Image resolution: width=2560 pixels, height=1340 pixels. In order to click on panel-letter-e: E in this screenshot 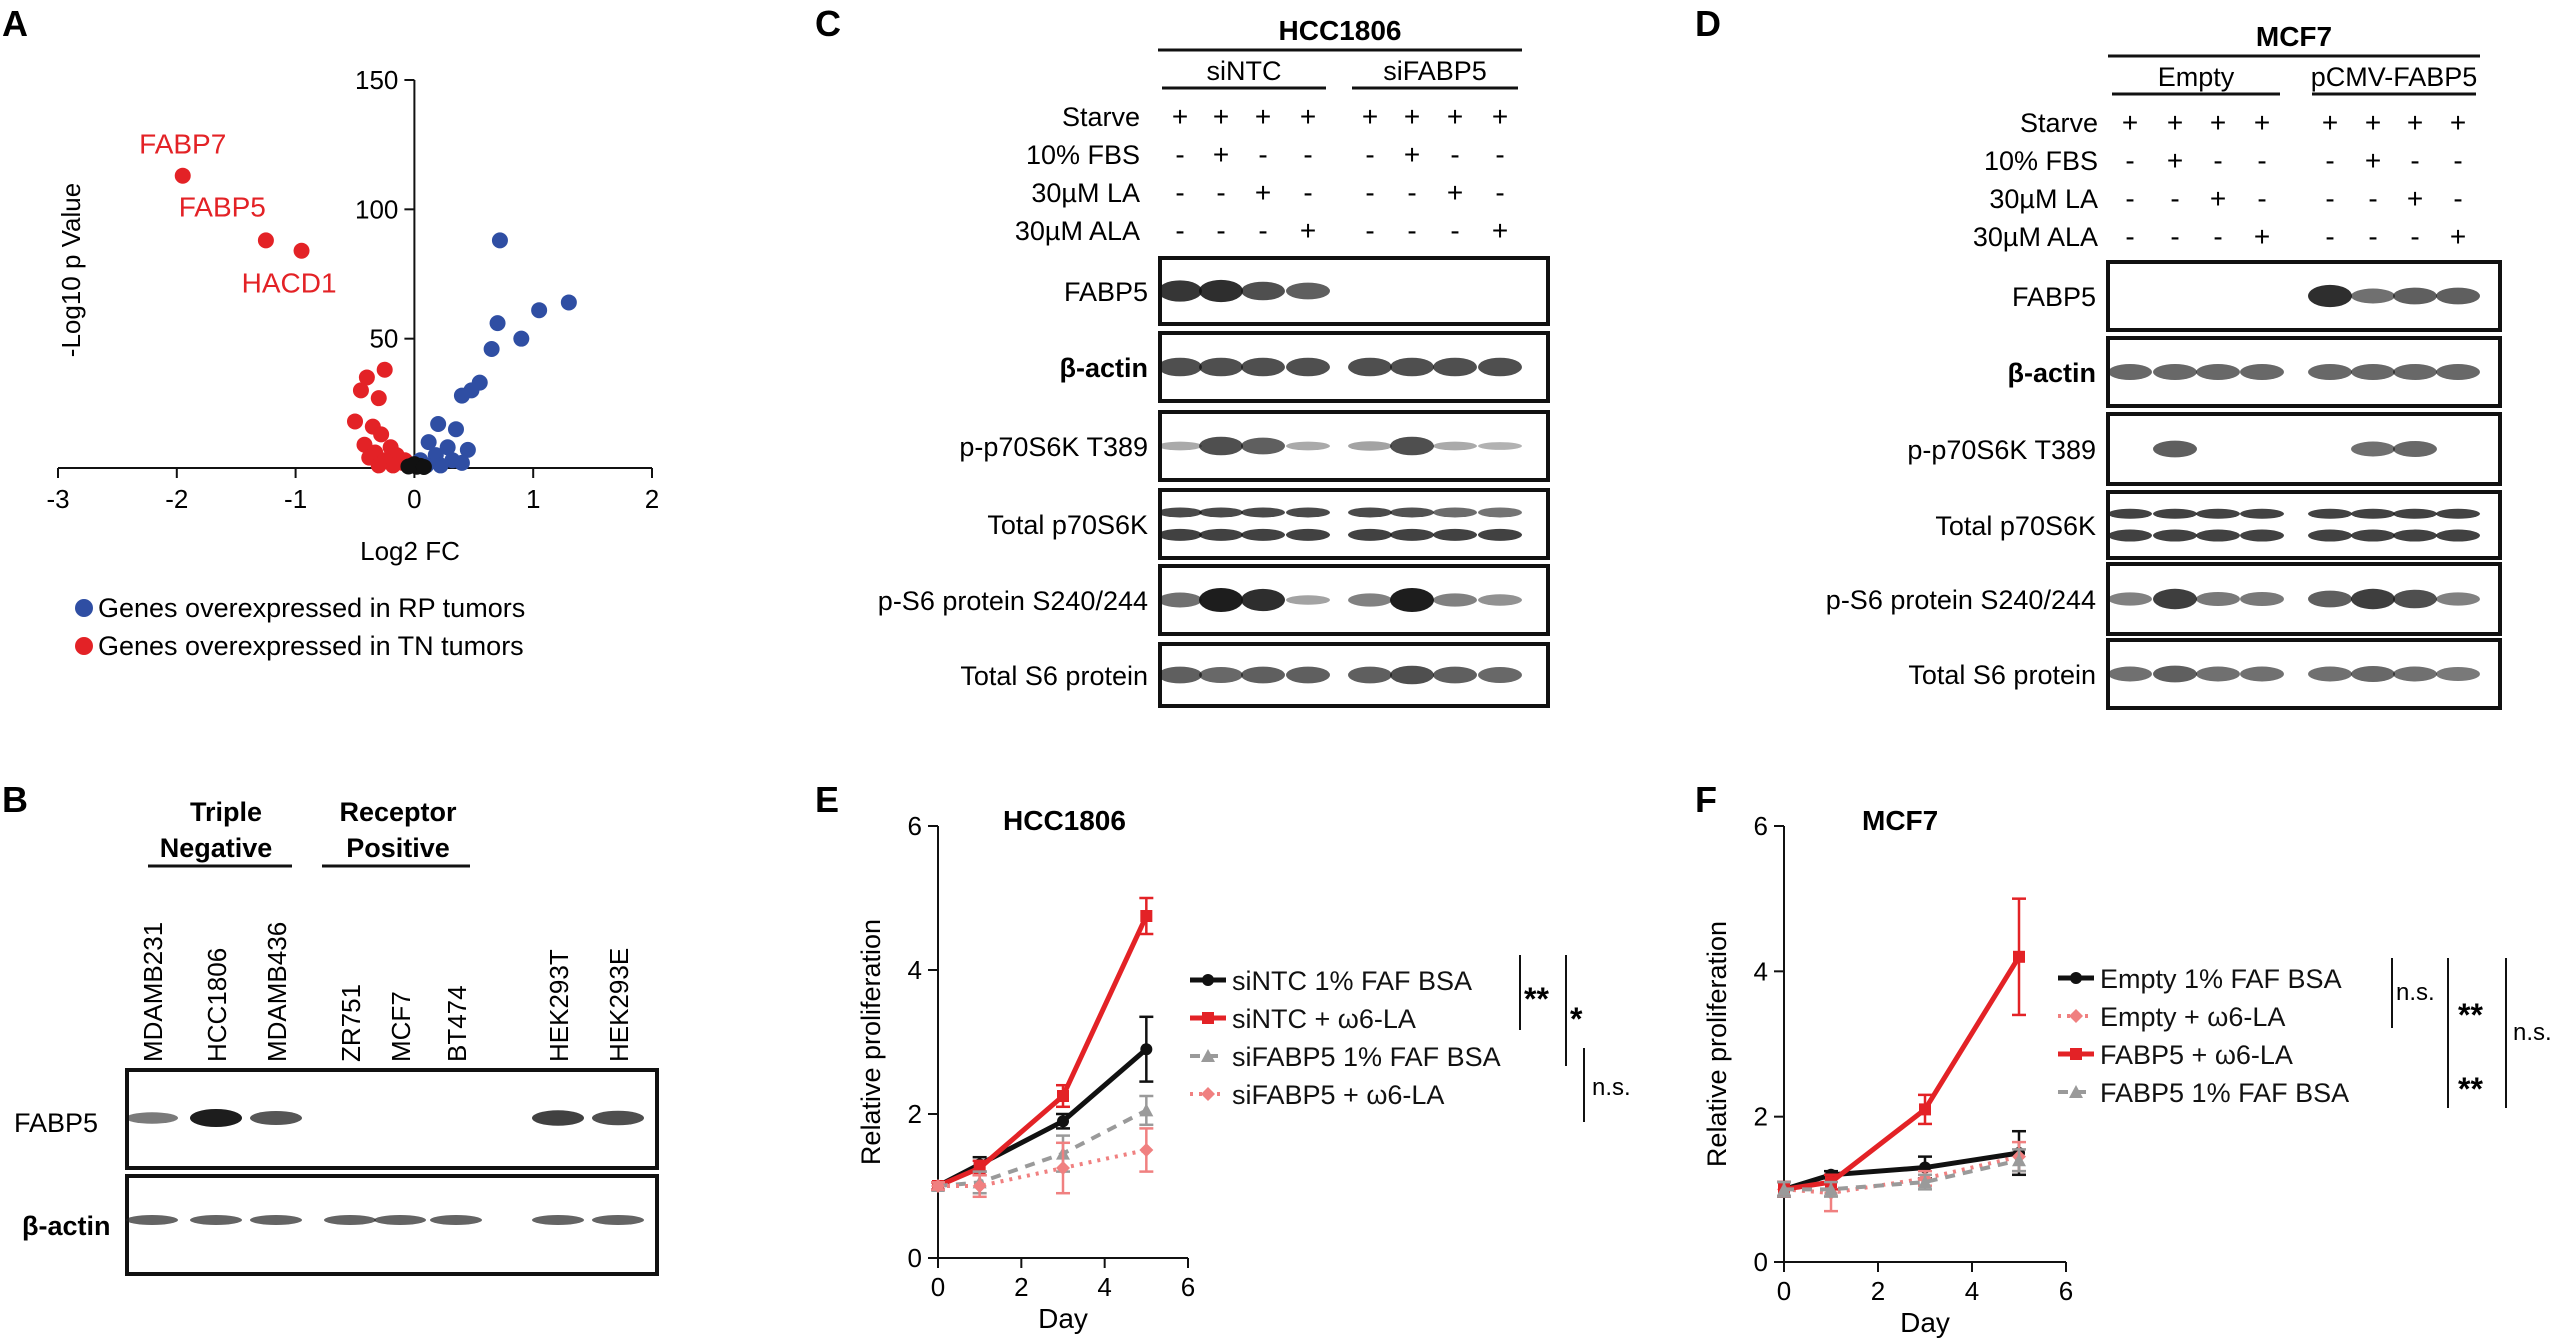, I will do `click(827, 799)`.